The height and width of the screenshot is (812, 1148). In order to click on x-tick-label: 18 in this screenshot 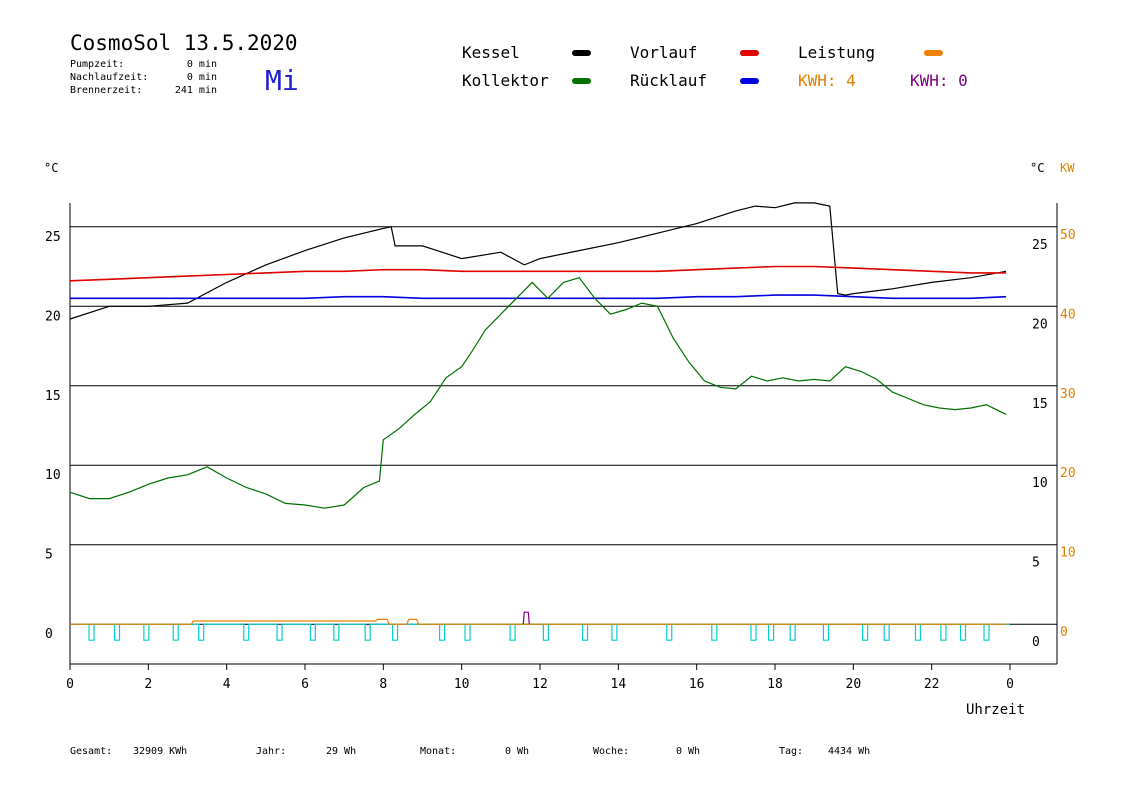, I will do `click(775, 684)`.